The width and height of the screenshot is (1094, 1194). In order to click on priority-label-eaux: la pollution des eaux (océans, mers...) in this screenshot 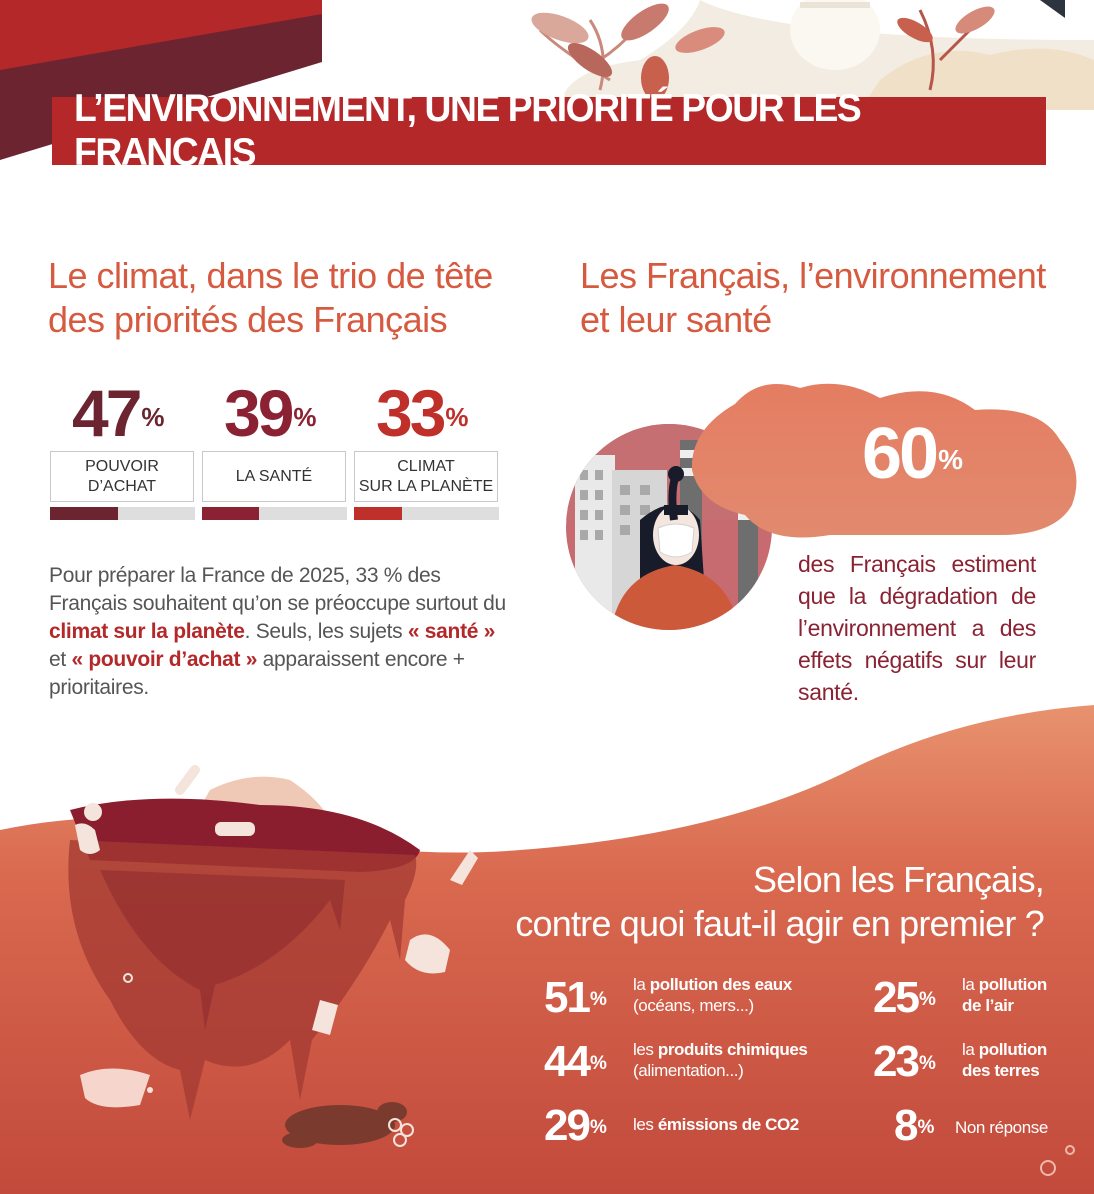, I will do `click(712, 995)`.